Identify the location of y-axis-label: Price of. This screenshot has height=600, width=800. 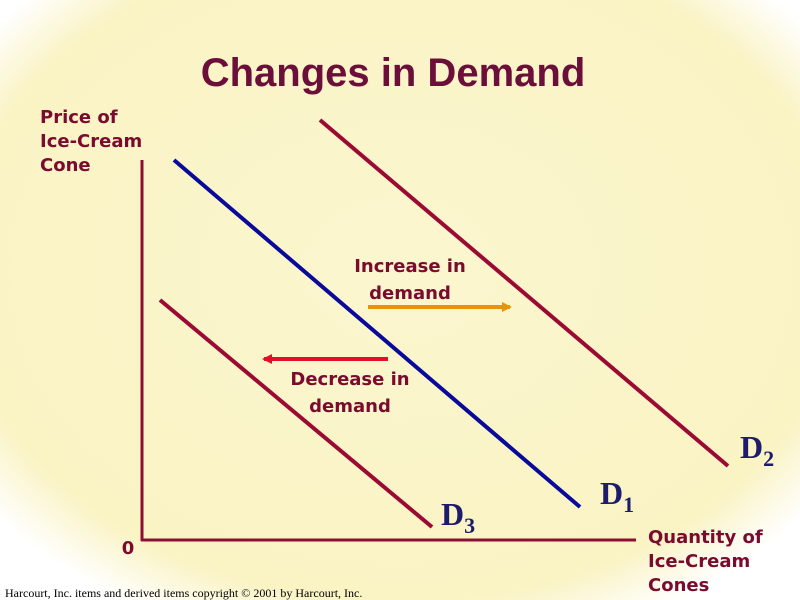
(79, 117).